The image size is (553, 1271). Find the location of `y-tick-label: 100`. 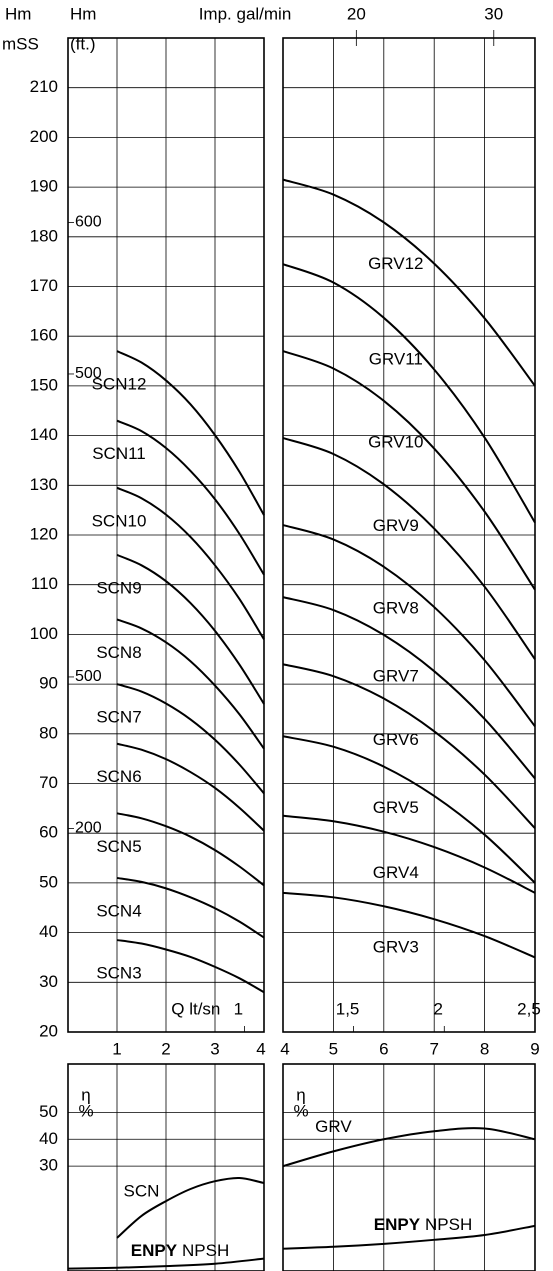

y-tick-label: 100 is located at coordinates (44, 633).